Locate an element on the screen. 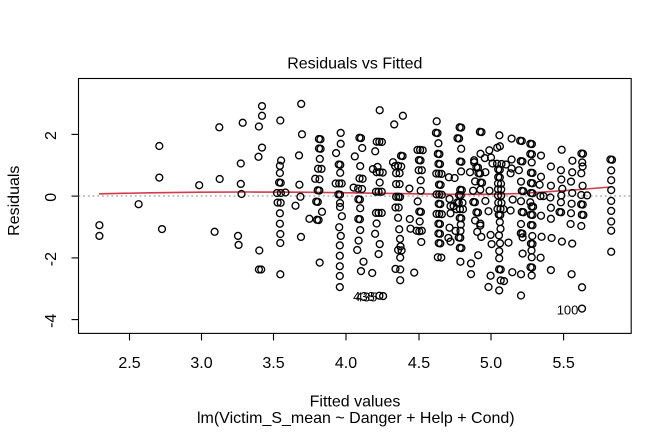  svg-text: Fitted values is located at coordinates (355, 402).